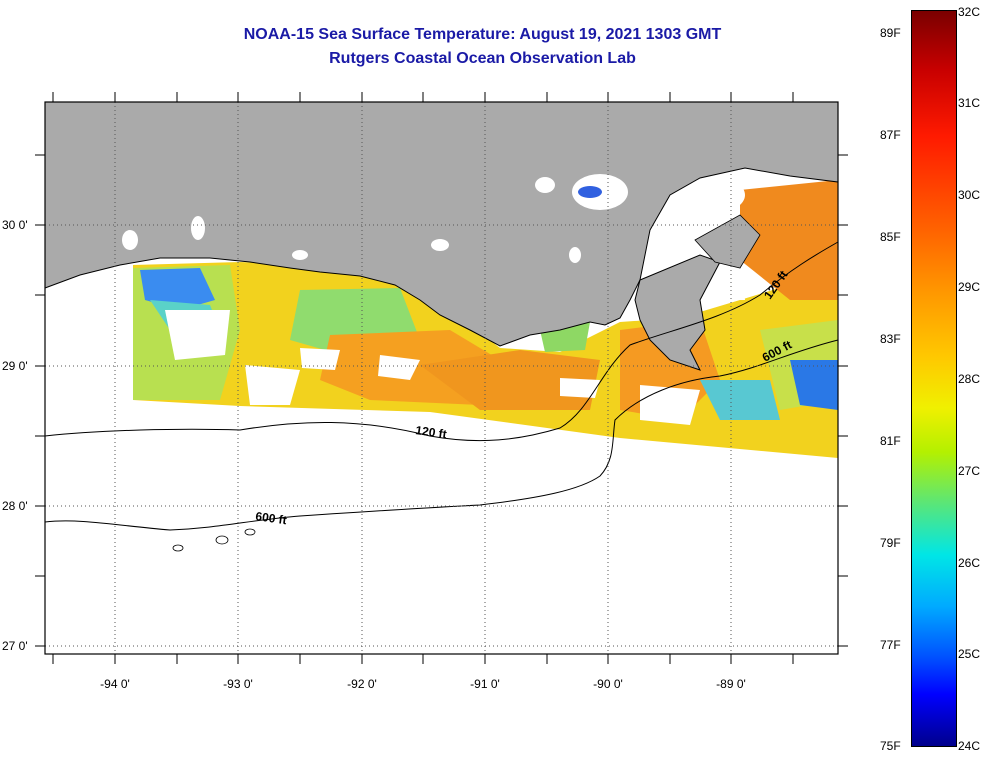  I want to click on lake-patches, so click(433, 218).